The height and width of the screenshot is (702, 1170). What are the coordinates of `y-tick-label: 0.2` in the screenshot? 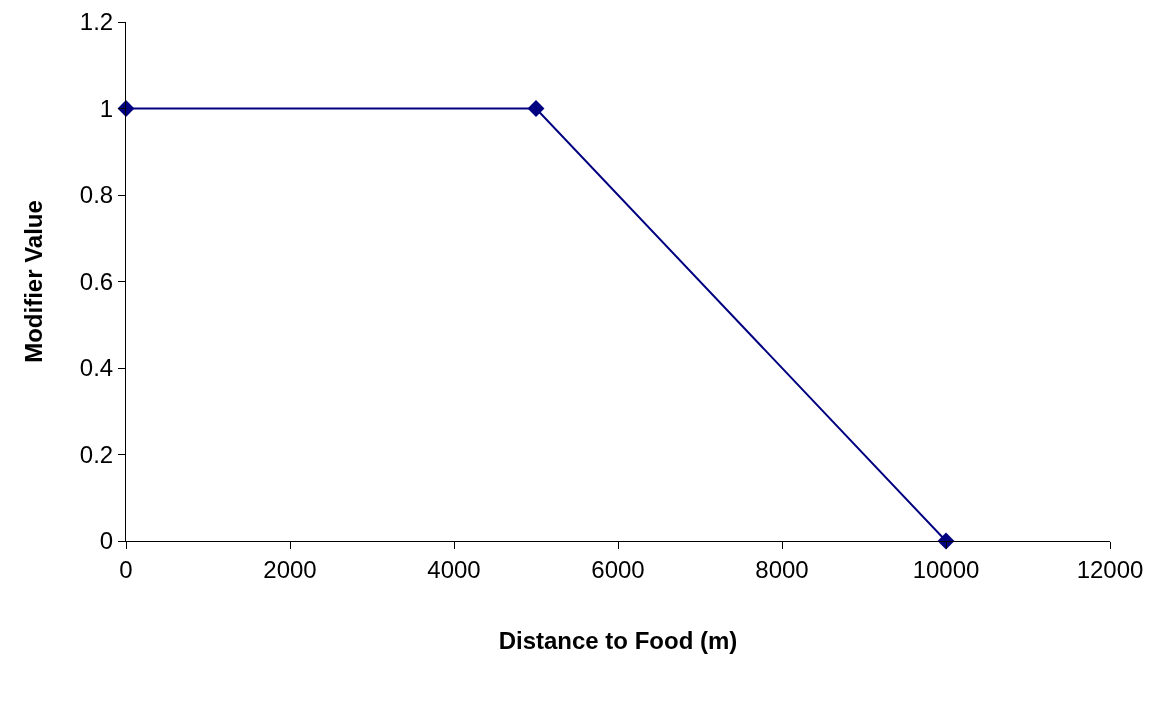 It's located at (96, 454).